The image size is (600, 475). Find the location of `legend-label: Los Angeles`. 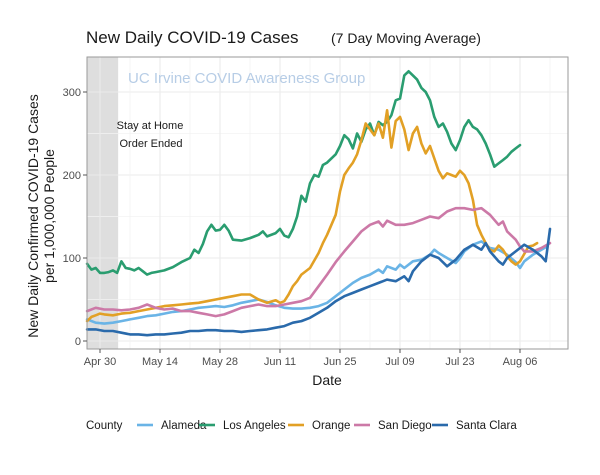

legend-label: Los Angeles is located at coordinates (254, 426).